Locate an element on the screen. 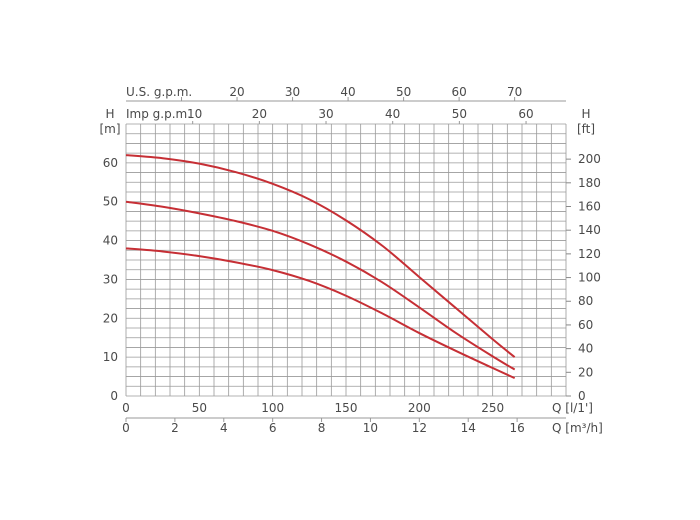 This screenshot has height=520, width=700. imp-gpm-tick-label: 50 is located at coordinates (459, 114).